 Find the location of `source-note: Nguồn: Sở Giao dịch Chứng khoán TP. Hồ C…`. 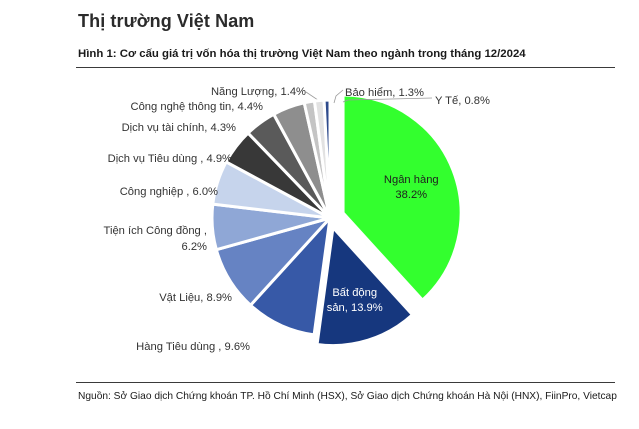

source-note: Nguồn: Sở Giao dịch Chứng khoán TP. Hồ C… is located at coordinates (347, 396).